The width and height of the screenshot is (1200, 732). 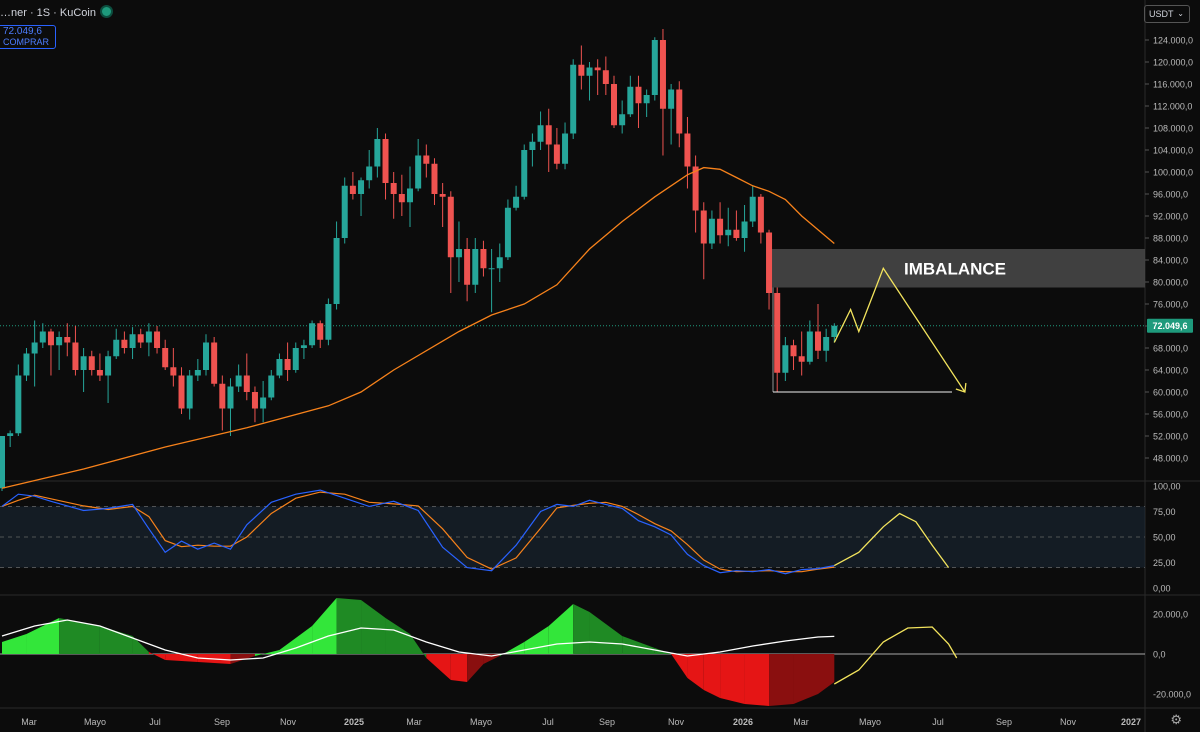 I want to click on currency-select: USDT ⌄, so click(x=1167, y=14).